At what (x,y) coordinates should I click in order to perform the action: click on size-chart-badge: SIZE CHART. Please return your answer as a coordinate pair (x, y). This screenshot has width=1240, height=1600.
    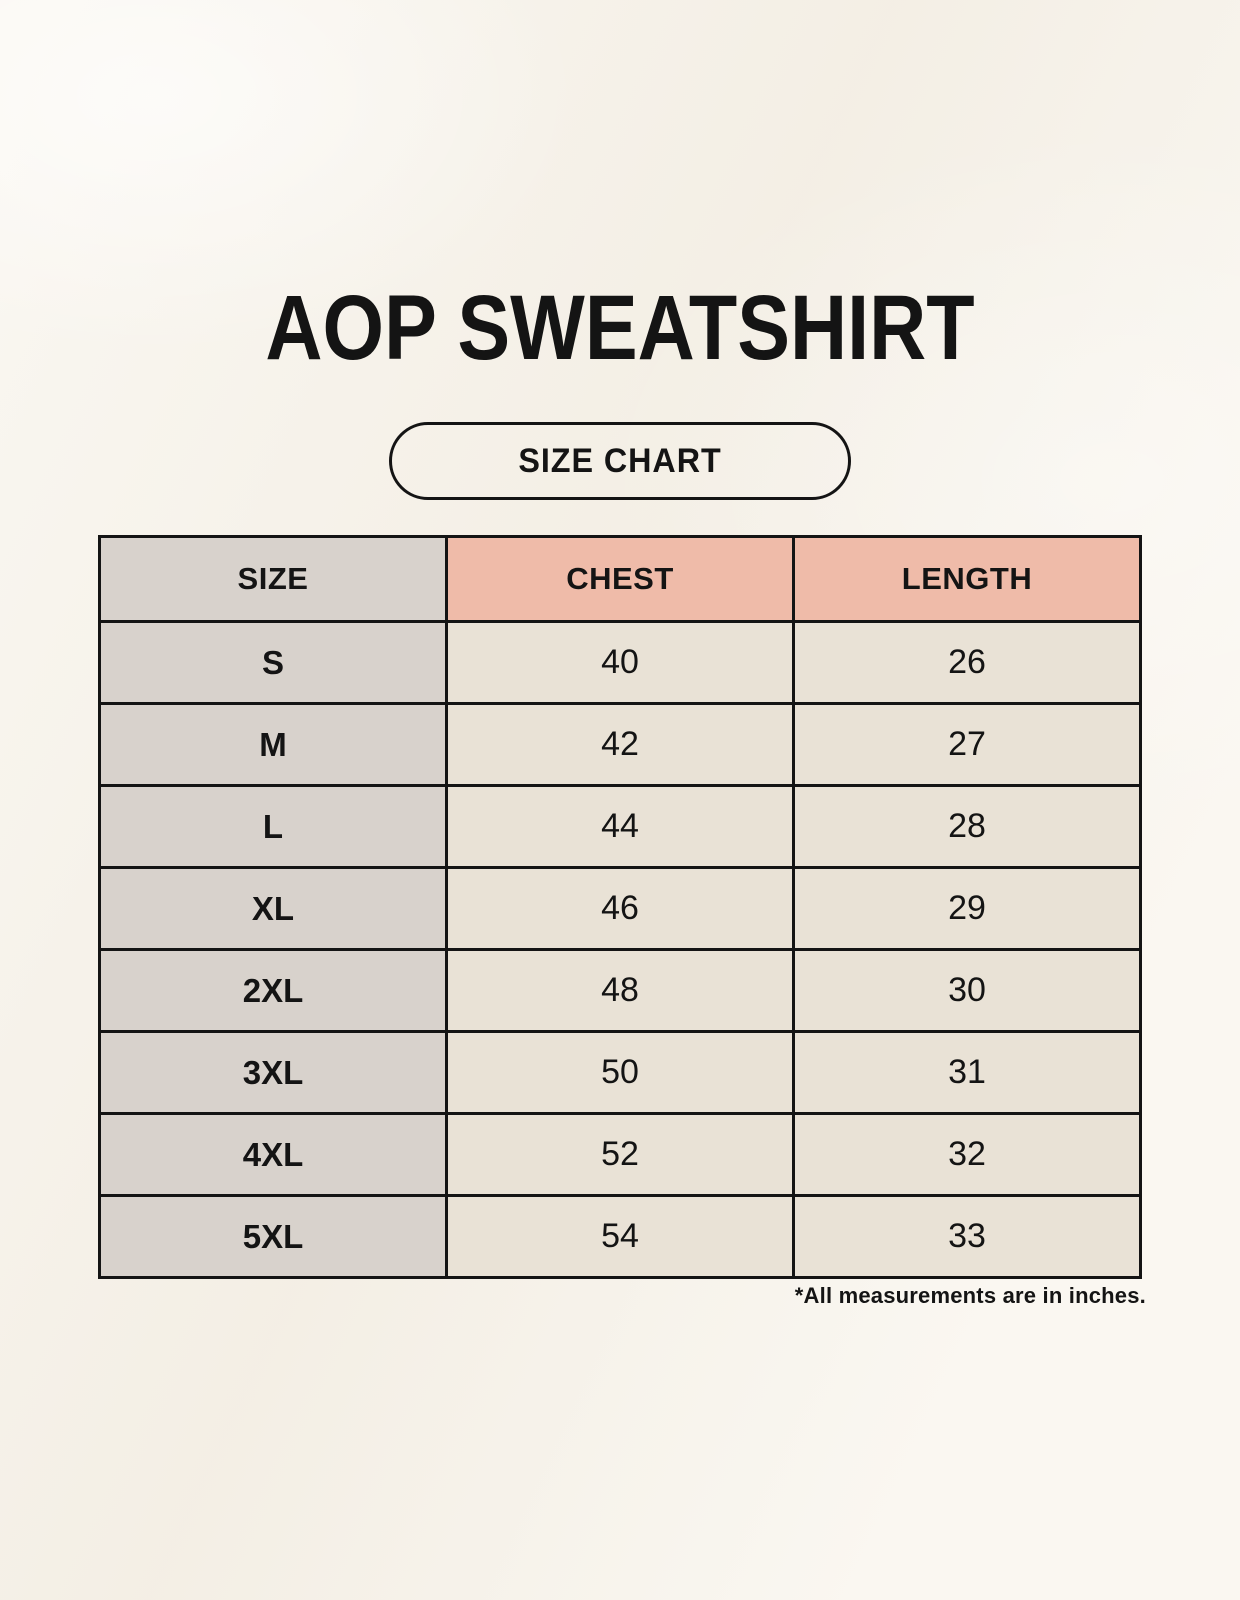
    Looking at the image, I should click on (620, 461).